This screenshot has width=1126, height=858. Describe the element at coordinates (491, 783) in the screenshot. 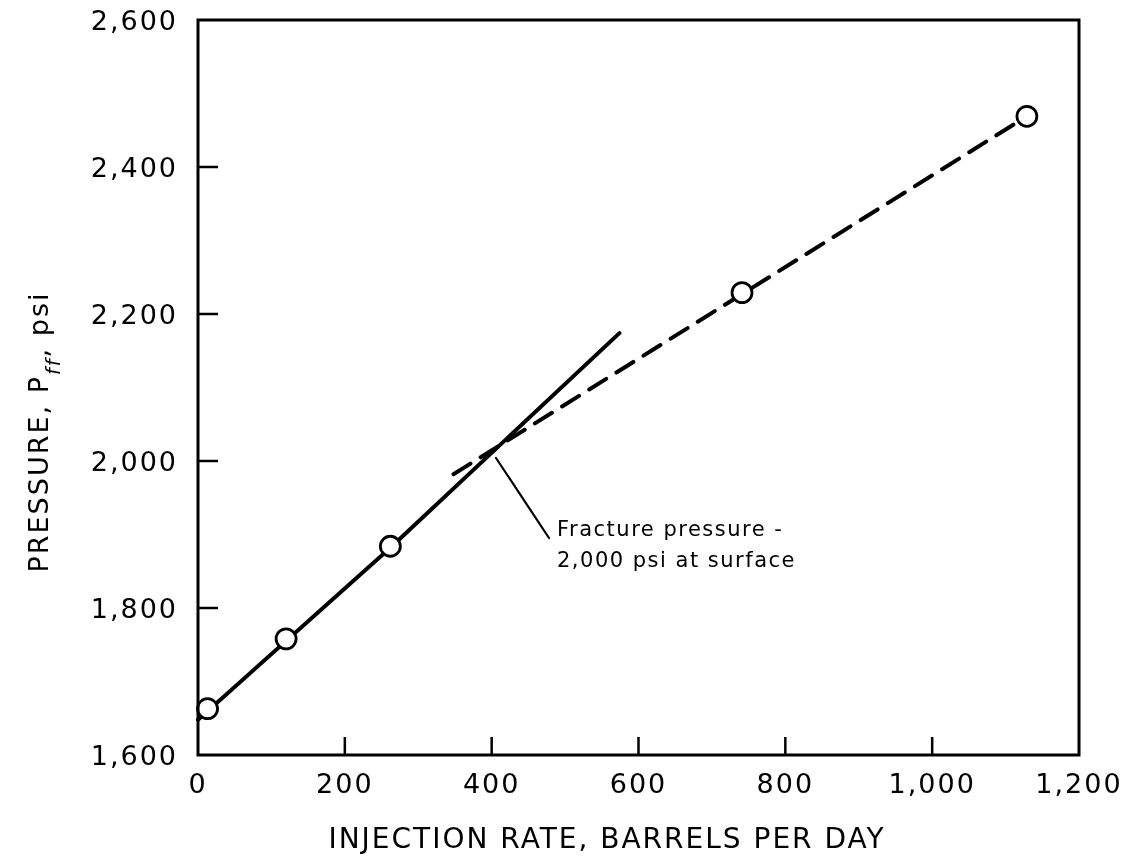

I see `x-tick-label: 400` at that location.